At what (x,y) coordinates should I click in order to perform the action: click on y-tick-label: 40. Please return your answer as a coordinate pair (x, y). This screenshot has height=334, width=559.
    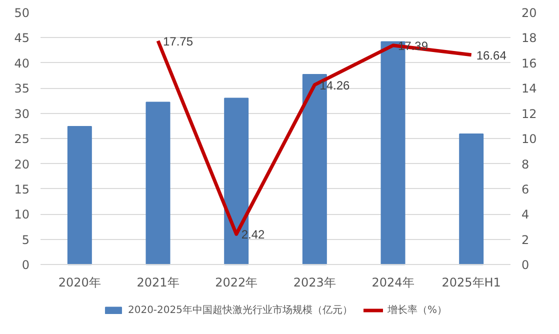
    Looking at the image, I should click on (22, 63).